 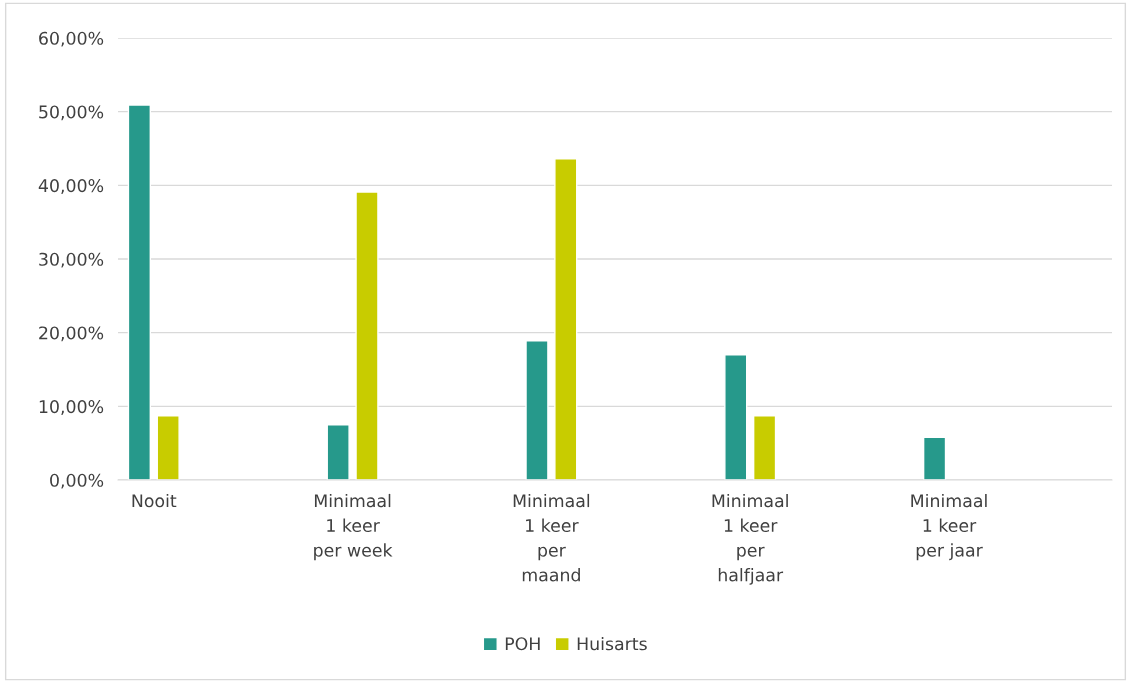 I want to click on y-tick-label: 20,00%, so click(x=71, y=334).